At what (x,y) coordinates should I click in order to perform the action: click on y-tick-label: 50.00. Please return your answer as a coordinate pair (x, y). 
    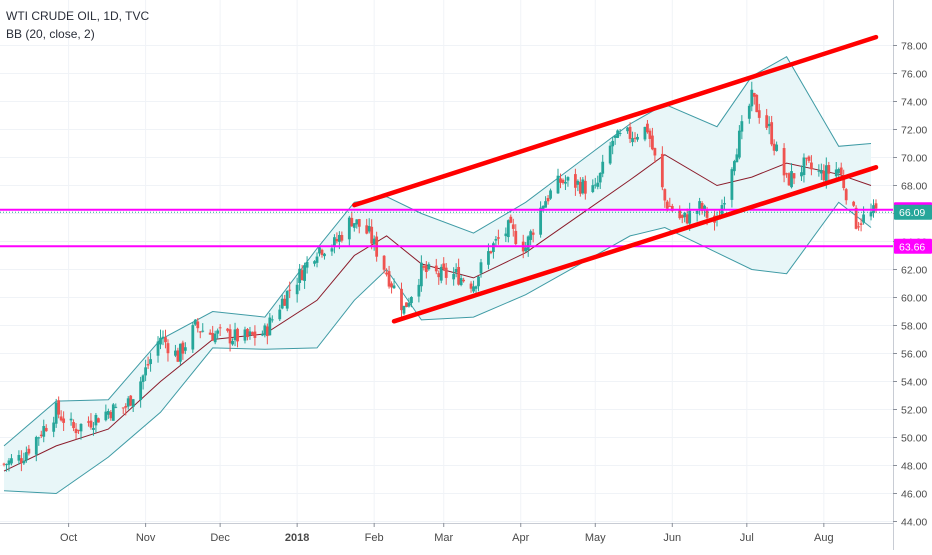
    Looking at the image, I should click on (914, 439).